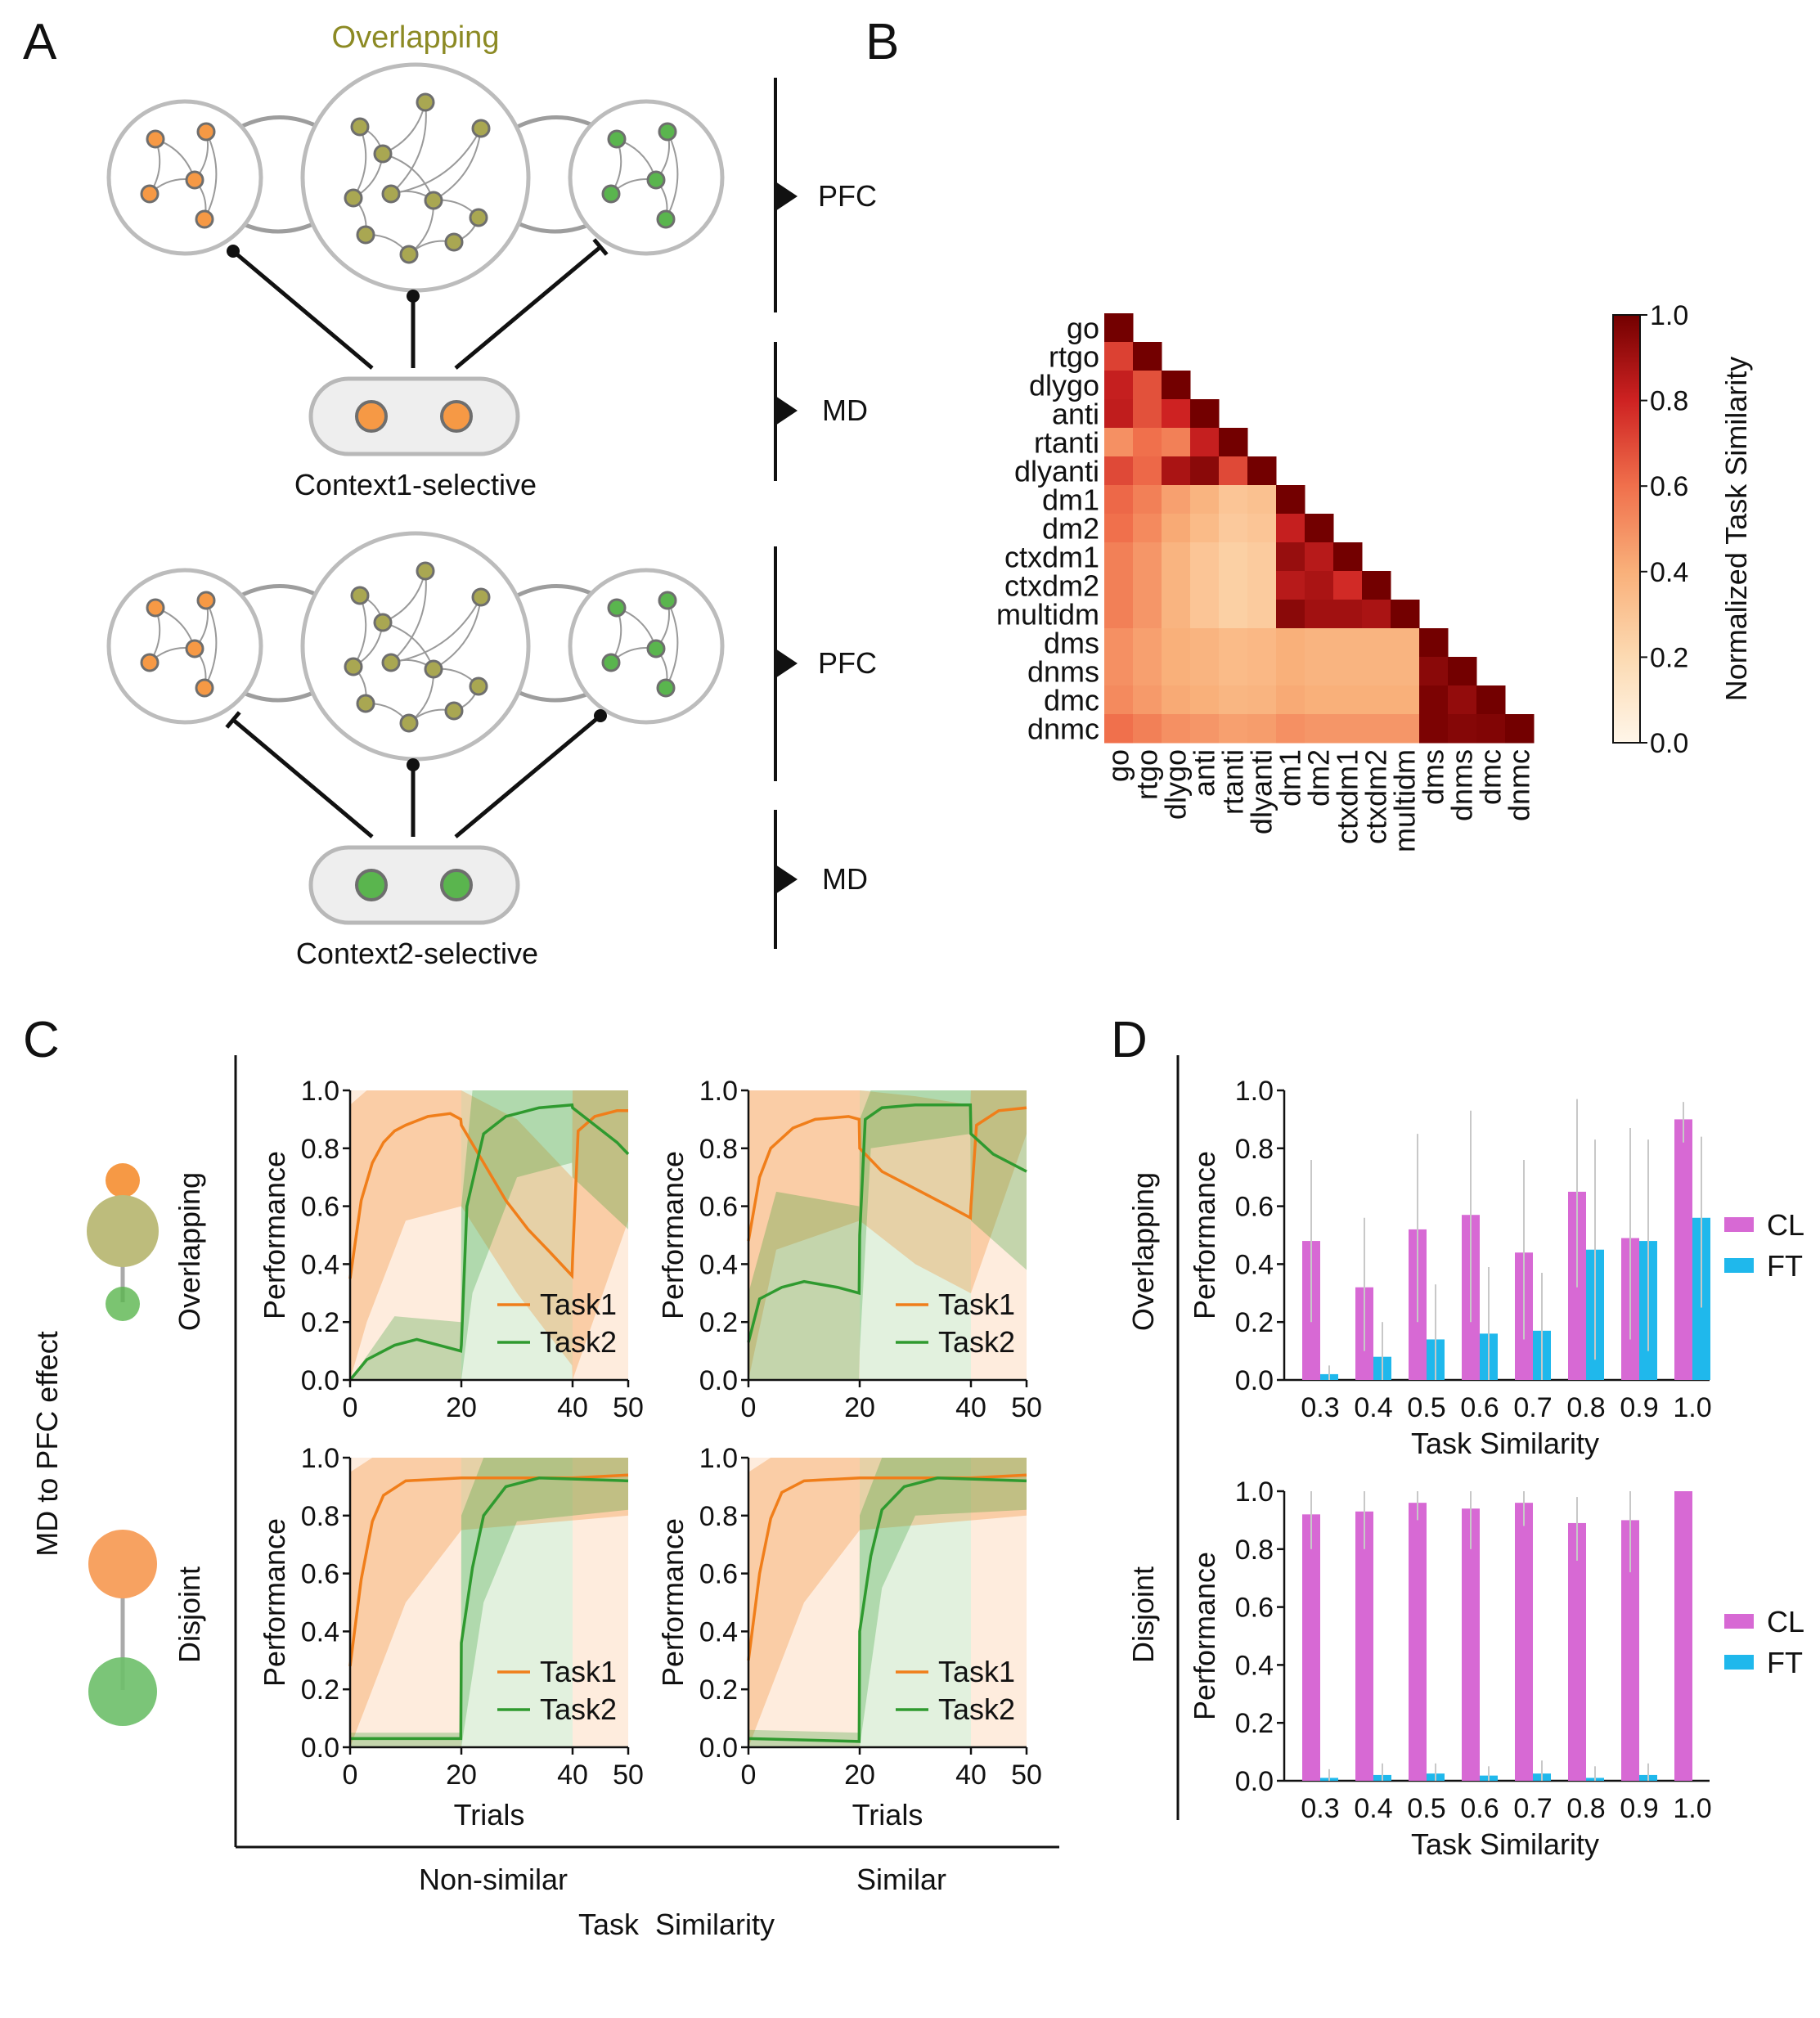 The image size is (1820, 2018). What do you see at coordinates (1739, 1224) in the screenshot?
I see `legend-cl-swatch` at bounding box center [1739, 1224].